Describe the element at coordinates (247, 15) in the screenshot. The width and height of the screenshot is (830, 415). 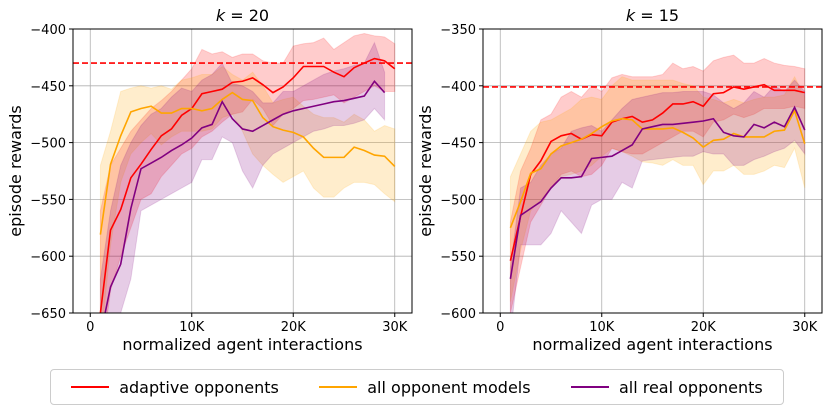
I see `title-value: = 20` at that location.